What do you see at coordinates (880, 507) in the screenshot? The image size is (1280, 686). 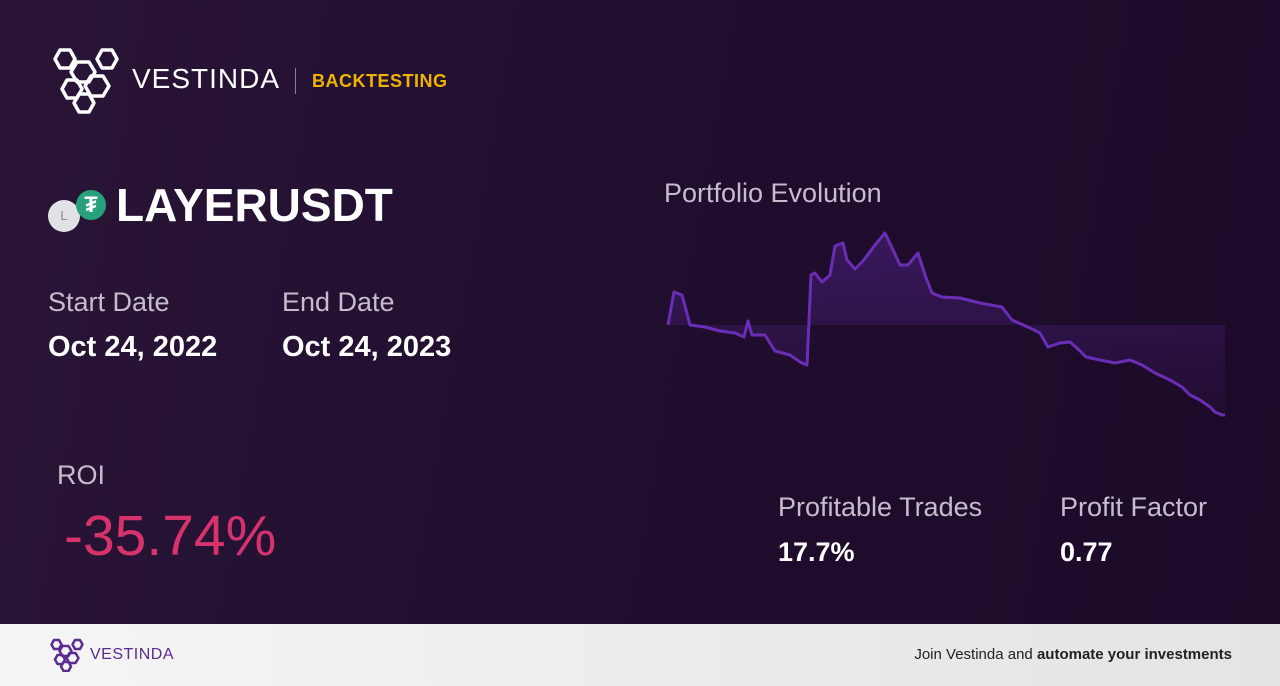 I see `profitable-trades-label: Profitable Trades` at bounding box center [880, 507].